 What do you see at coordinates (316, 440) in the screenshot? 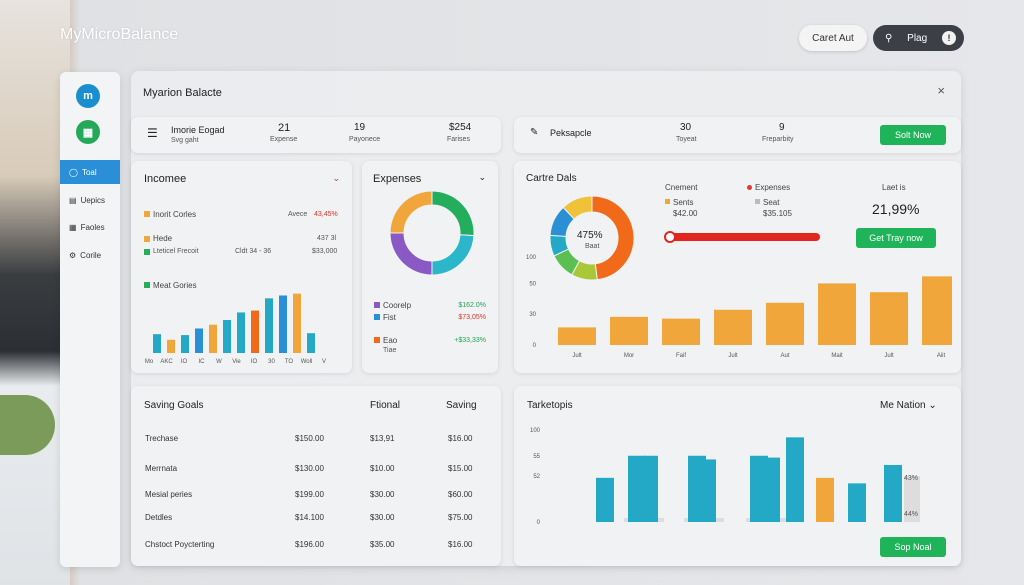
I see `table-row: Trechase $150.00 $13,91 $16.00` at bounding box center [316, 440].